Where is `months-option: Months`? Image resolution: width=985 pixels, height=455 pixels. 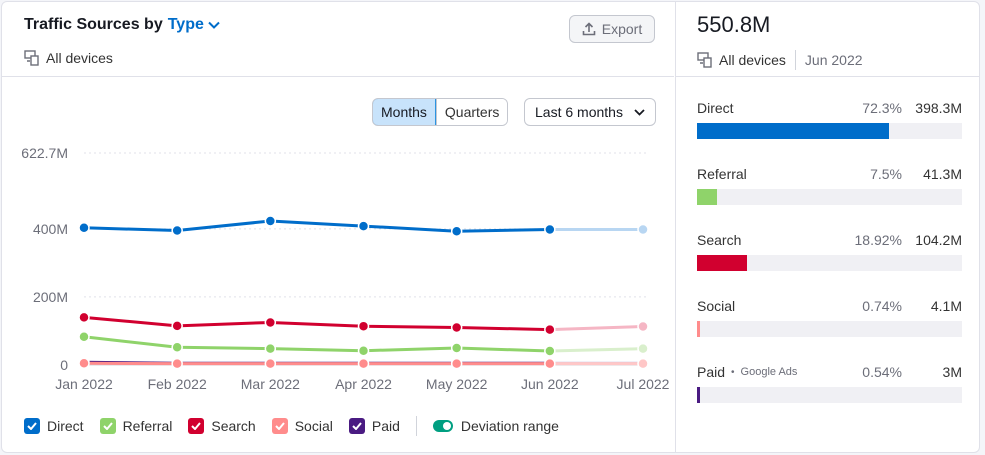
months-option: Months is located at coordinates (404, 112).